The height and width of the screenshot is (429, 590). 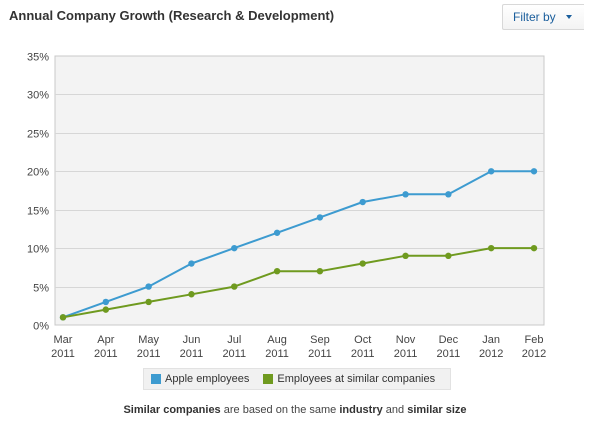 What do you see at coordinates (449, 340) in the screenshot?
I see `x-tick-label-month: Dec` at bounding box center [449, 340].